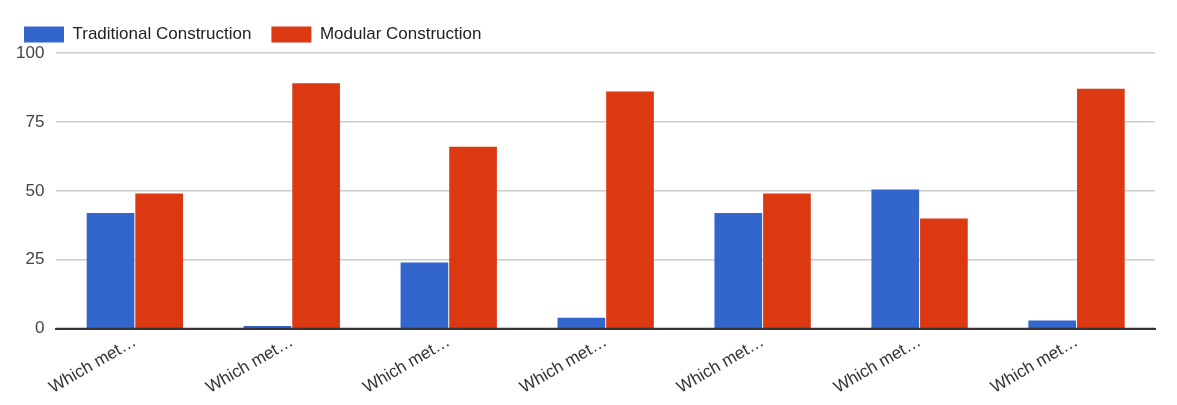 The height and width of the screenshot is (405, 1177). Describe the element at coordinates (35, 190) in the screenshot. I see `y-tick-label: 50` at that location.